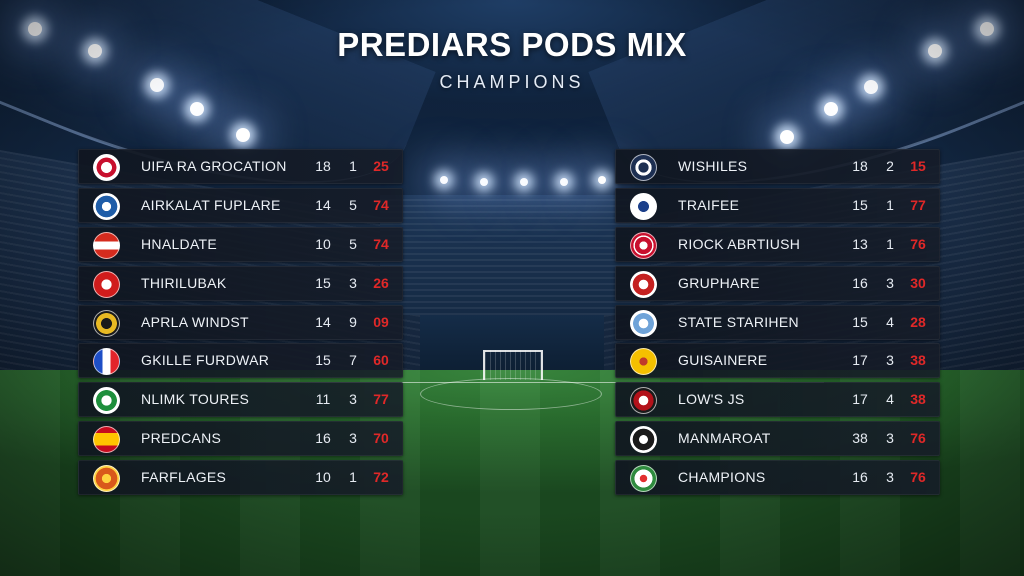 This screenshot has height=576, width=1024. What do you see at coordinates (777, 166) in the screenshot?
I see `table-row: WISHILES 18 2 15` at bounding box center [777, 166].